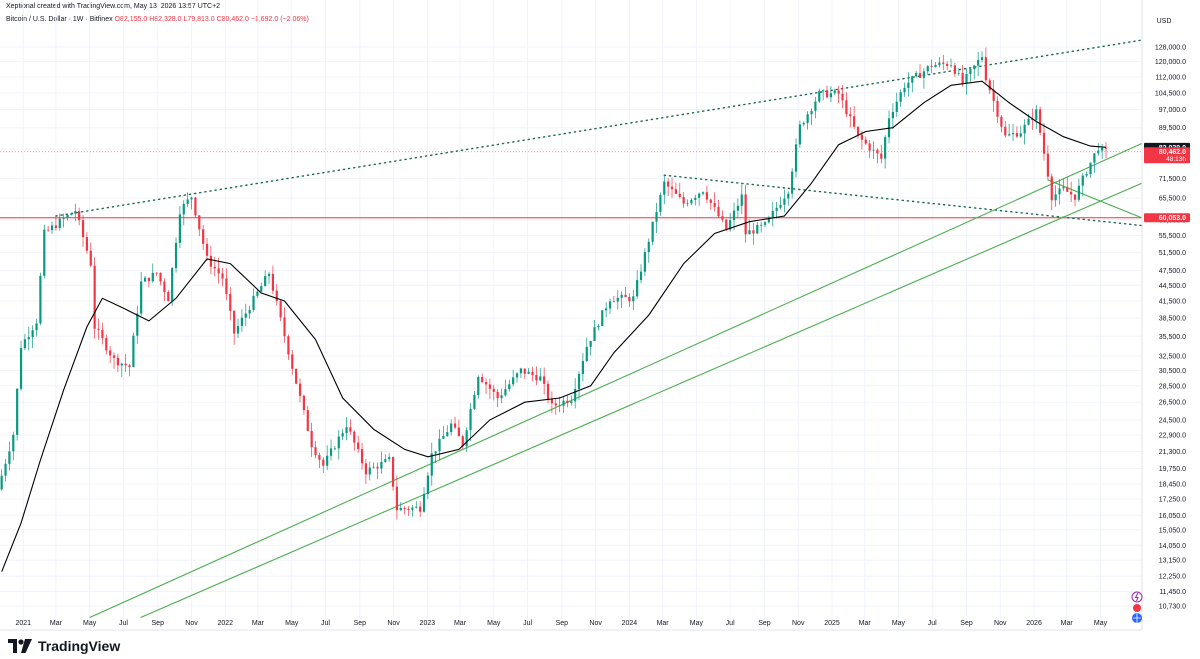  I want to click on flag-icon, so click(1137, 608).